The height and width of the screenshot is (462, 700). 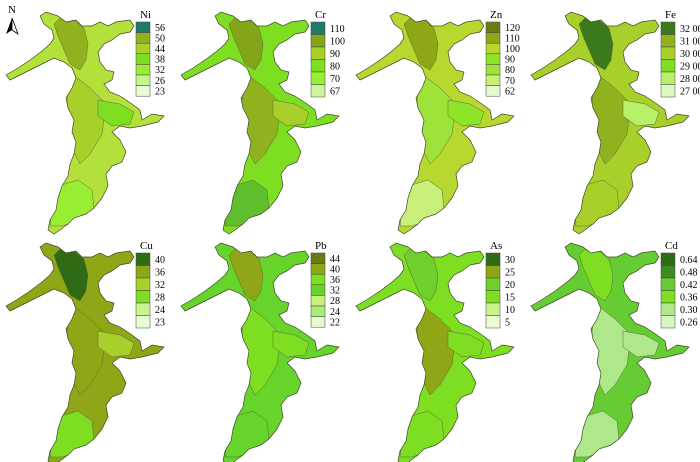 What do you see at coordinates (690, 79) in the screenshot?
I see `legend-tick: 28 000` at bounding box center [690, 79].